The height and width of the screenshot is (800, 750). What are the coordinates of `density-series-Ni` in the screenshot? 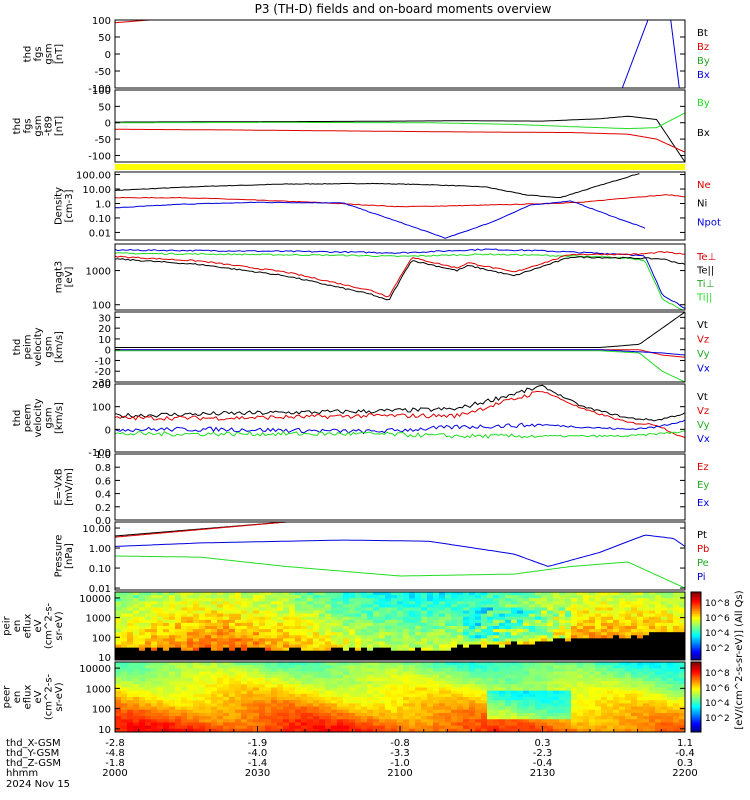 It's located at (377, 185).